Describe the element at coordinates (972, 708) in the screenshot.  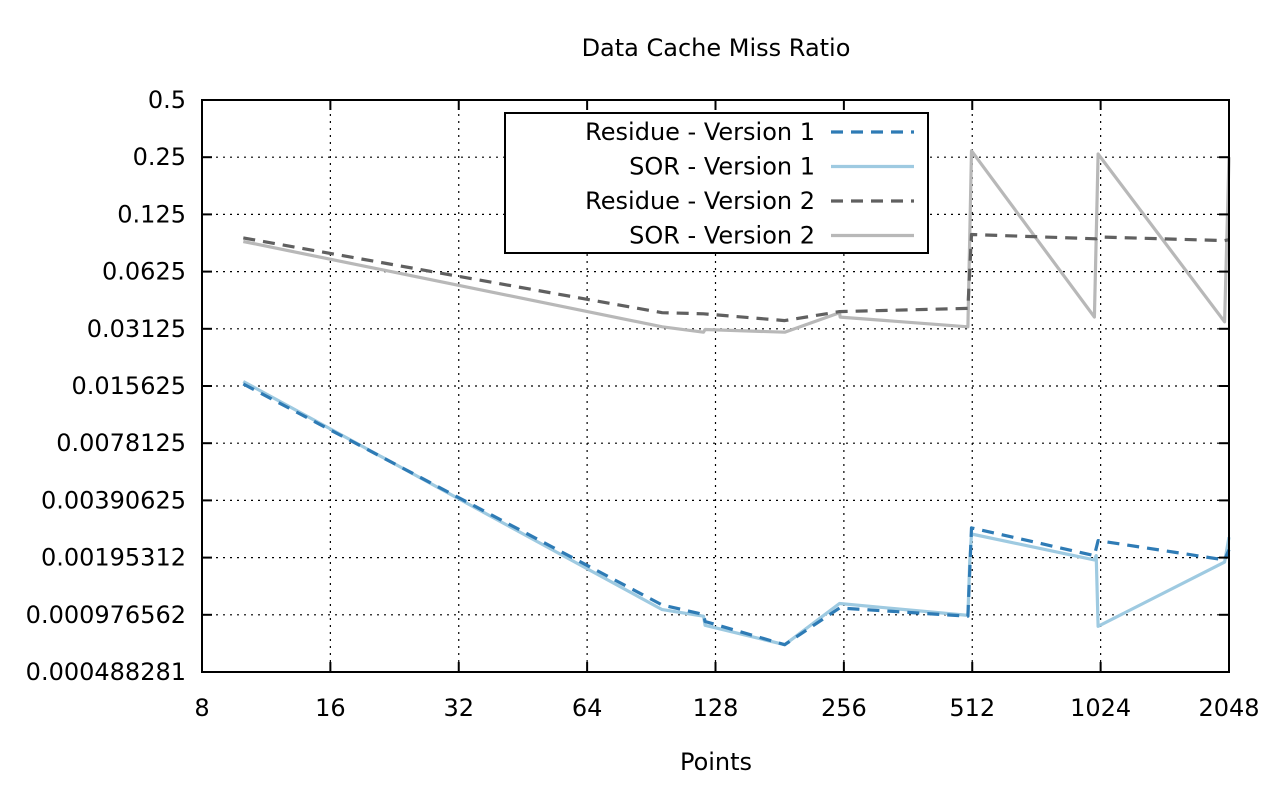
I see `x-tick-label: 512` at that location.